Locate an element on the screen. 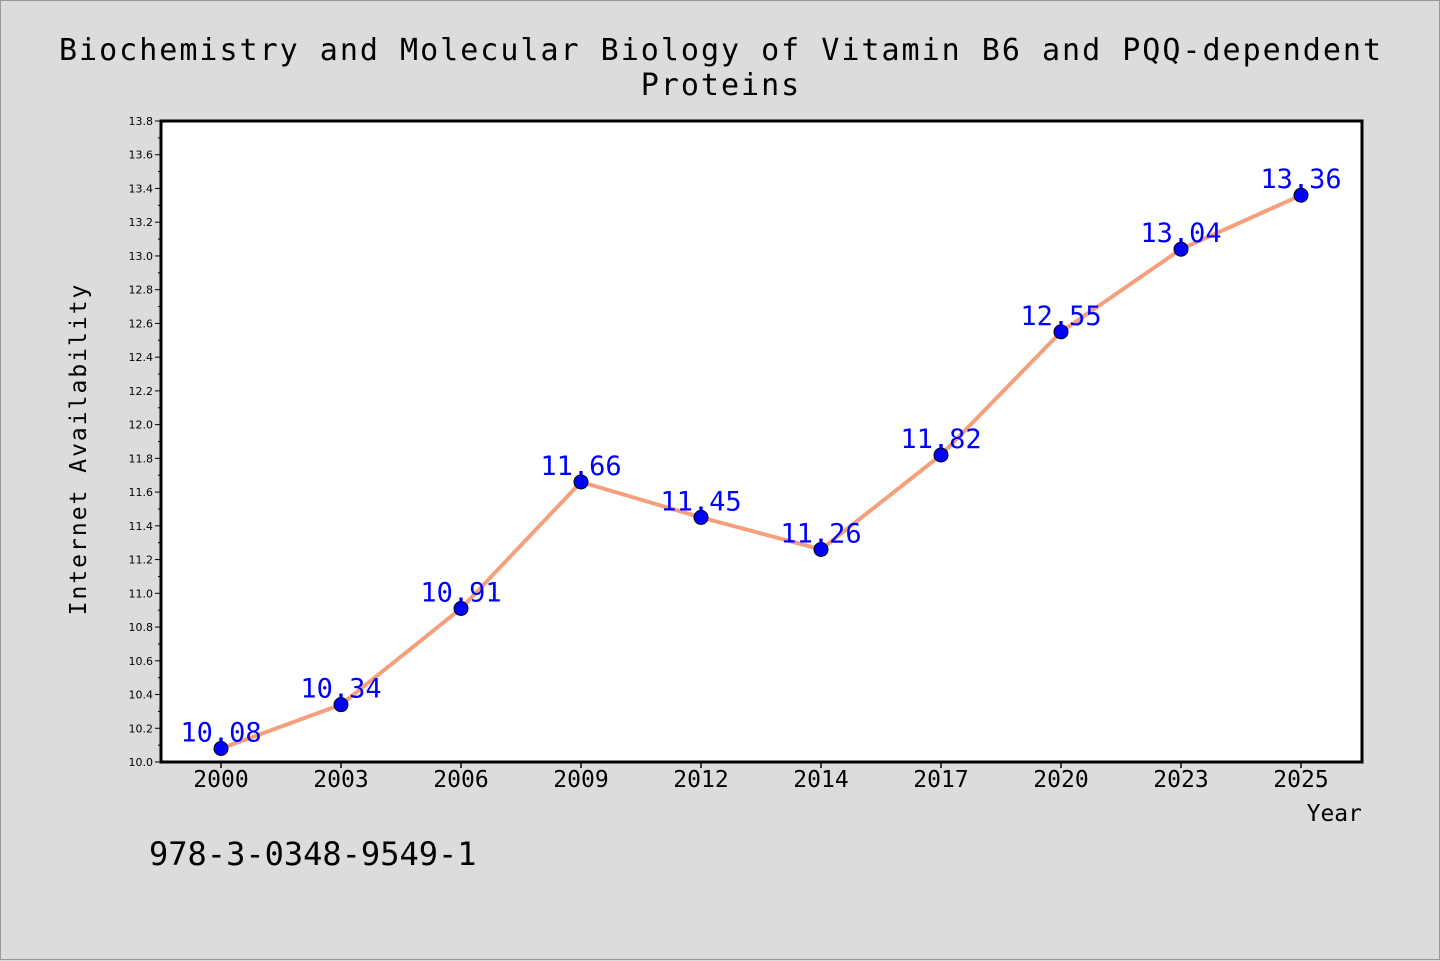  x-tick-label: 2009 is located at coordinates (580, 780).